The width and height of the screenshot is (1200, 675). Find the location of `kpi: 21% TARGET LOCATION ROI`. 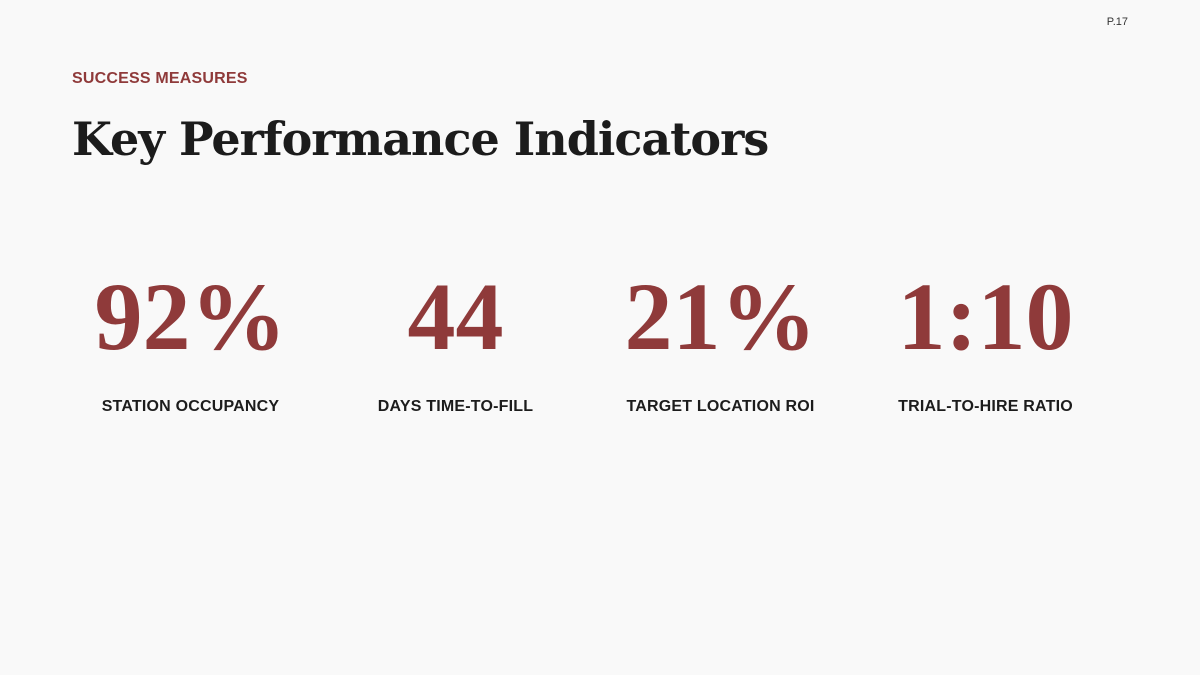

kpi: 21% TARGET LOCATION ROI is located at coordinates (720, 339).